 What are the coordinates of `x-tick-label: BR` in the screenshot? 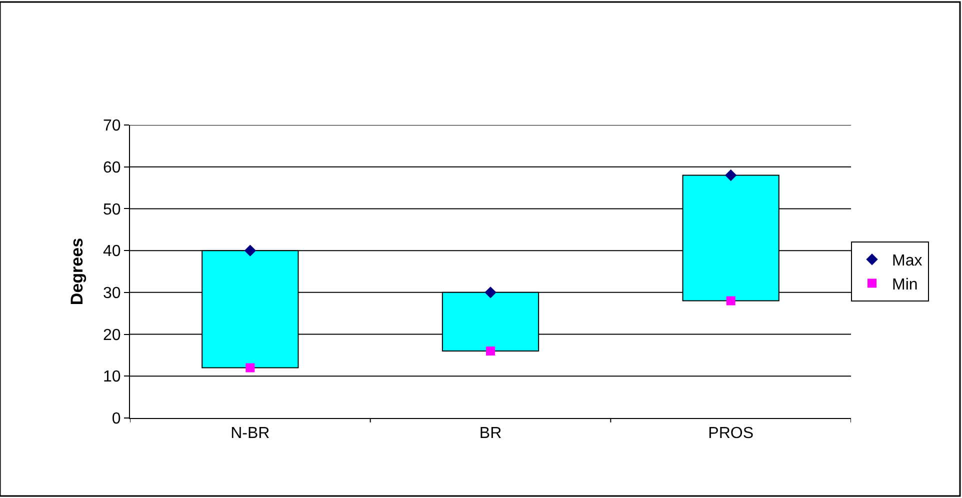 It's located at (490, 433).